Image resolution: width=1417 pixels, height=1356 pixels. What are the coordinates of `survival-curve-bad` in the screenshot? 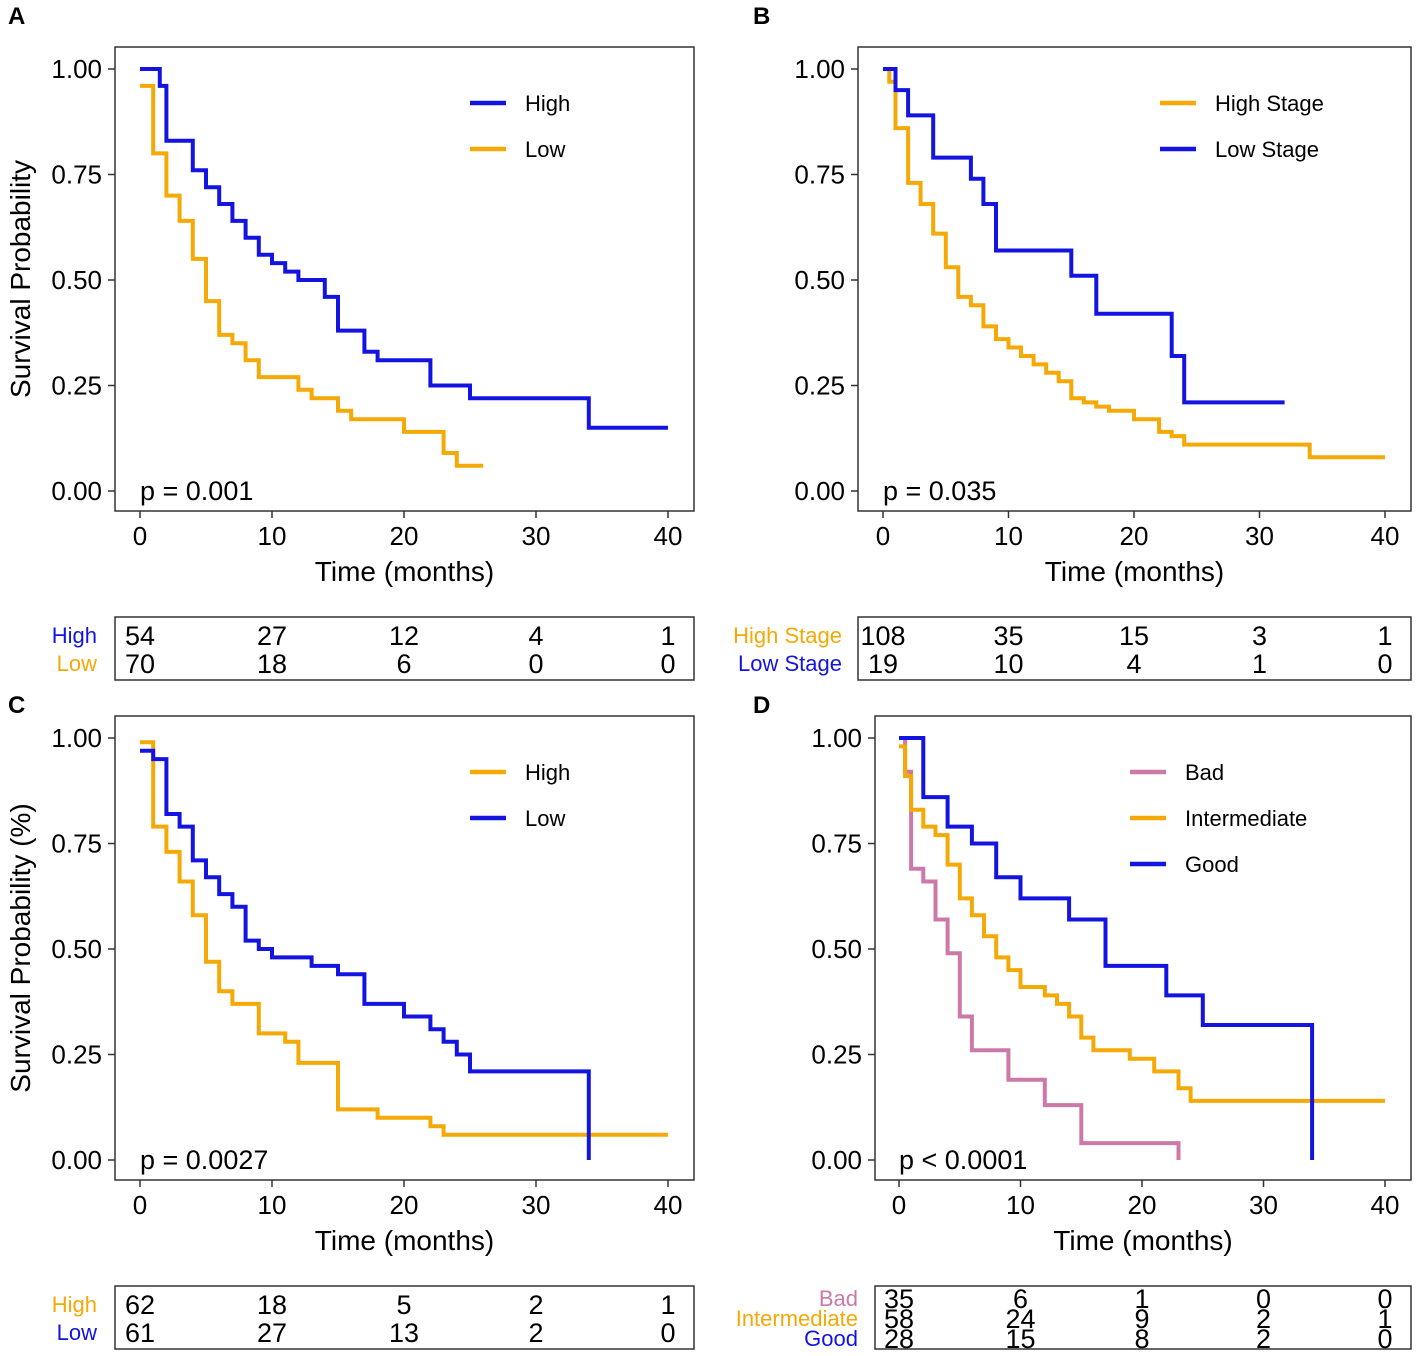 It's located at (1040, 948).